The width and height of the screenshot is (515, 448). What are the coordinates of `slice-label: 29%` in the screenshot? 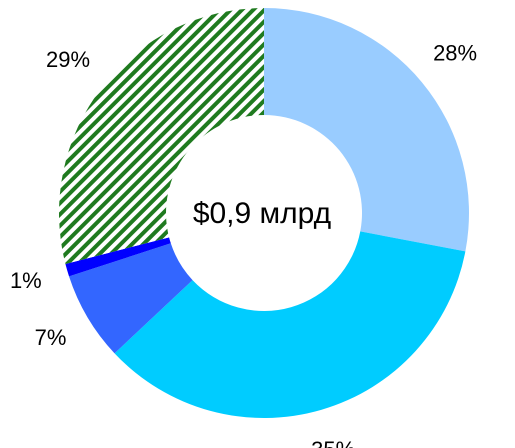 It's located at (68, 59).